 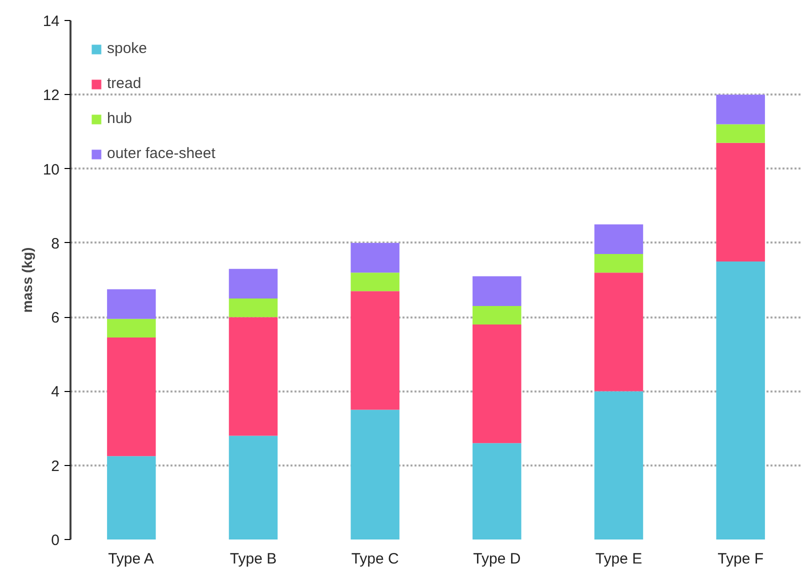 What do you see at coordinates (618, 559) in the screenshot?
I see `x-tick-label: Type E` at bounding box center [618, 559].